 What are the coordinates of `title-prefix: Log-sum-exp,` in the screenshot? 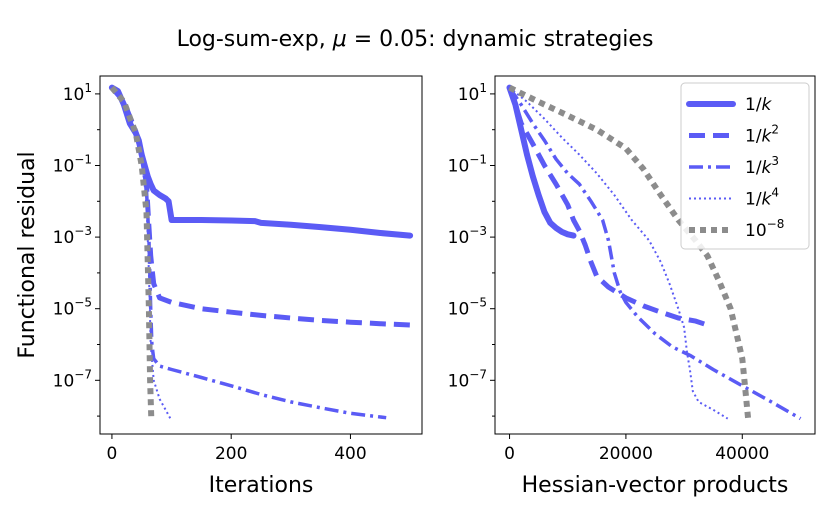 It's located at (255, 39).